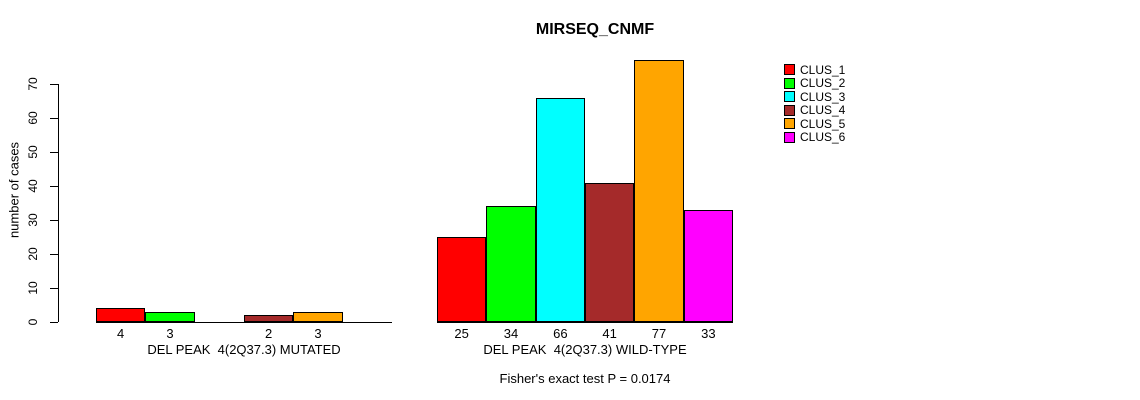  What do you see at coordinates (33, 84) in the screenshot?
I see `y-tick-label: 70` at bounding box center [33, 84].